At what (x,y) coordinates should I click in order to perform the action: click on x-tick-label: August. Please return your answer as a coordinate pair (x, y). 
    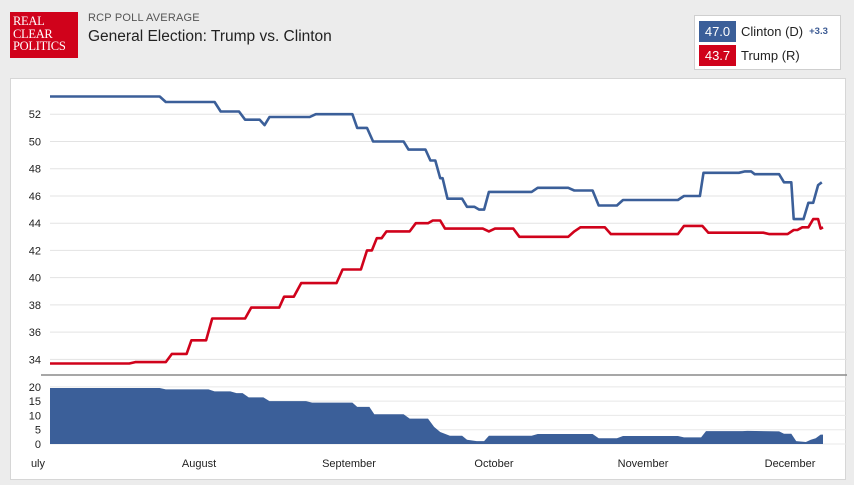
    Looking at the image, I should click on (199, 464).